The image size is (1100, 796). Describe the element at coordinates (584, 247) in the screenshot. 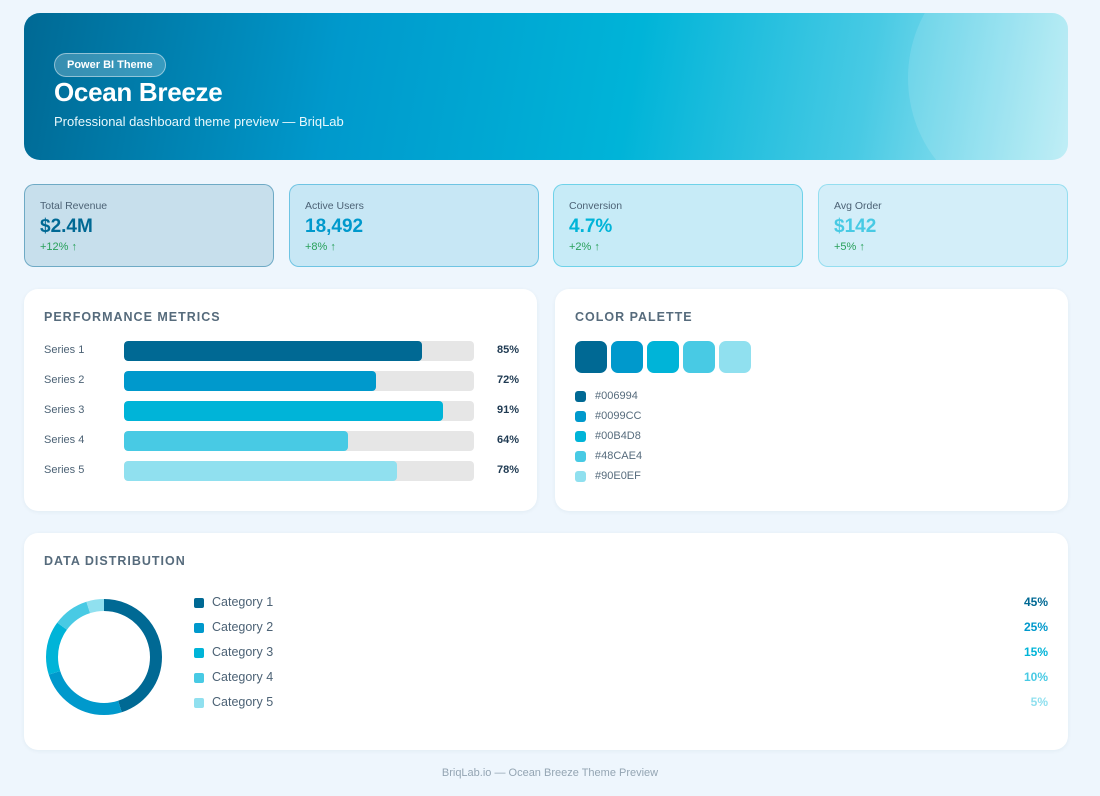

I see `kpi-change: +2% ↑` at that location.